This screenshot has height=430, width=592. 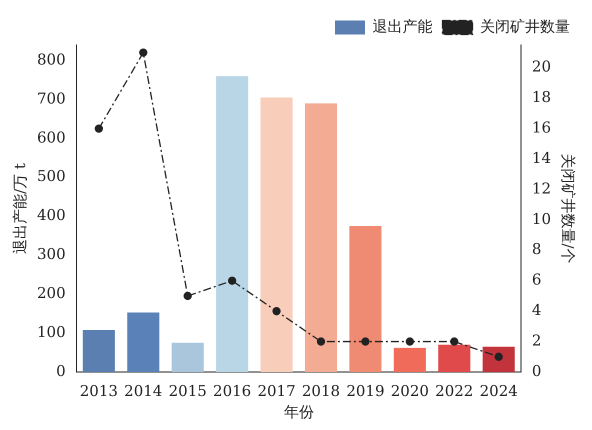 I want to click on y-axis-title: 退出产能/万 t, so click(x=19, y=208).